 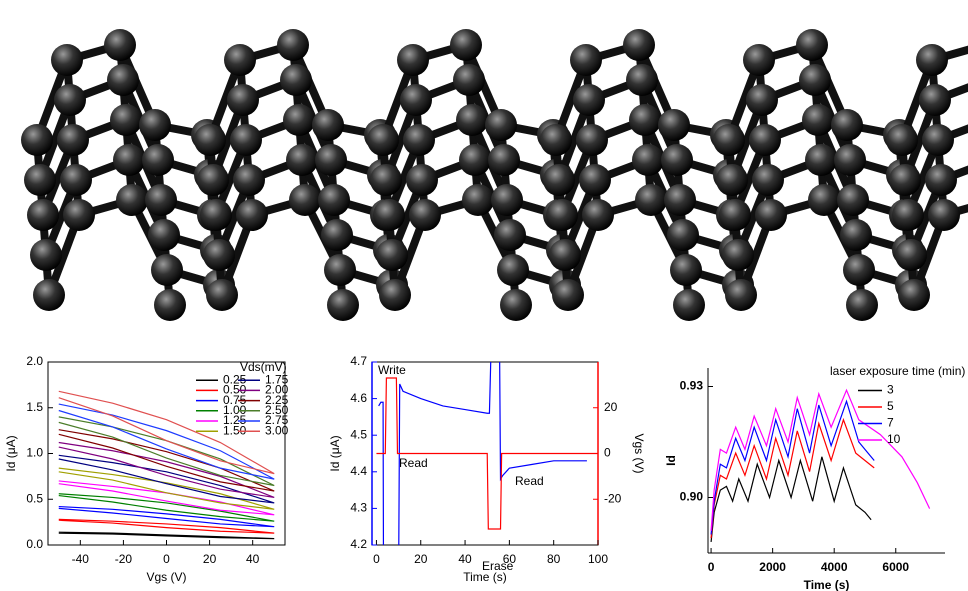 What do you see at coordinates (510, 559) in the screenshot?
I see `x-tick-label: 60` at bounding box center [510, 559].